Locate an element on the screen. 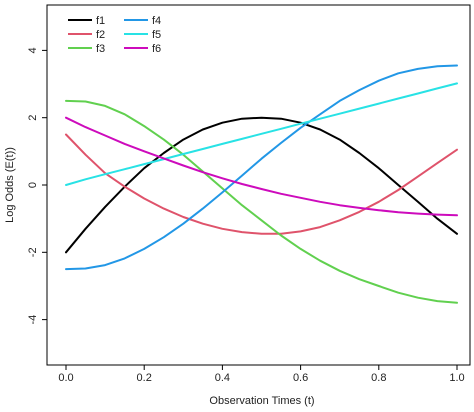 The height and width of the screenshot is (412, 474). x-tick-label: 0.8 is located at coordinates (378, 378).